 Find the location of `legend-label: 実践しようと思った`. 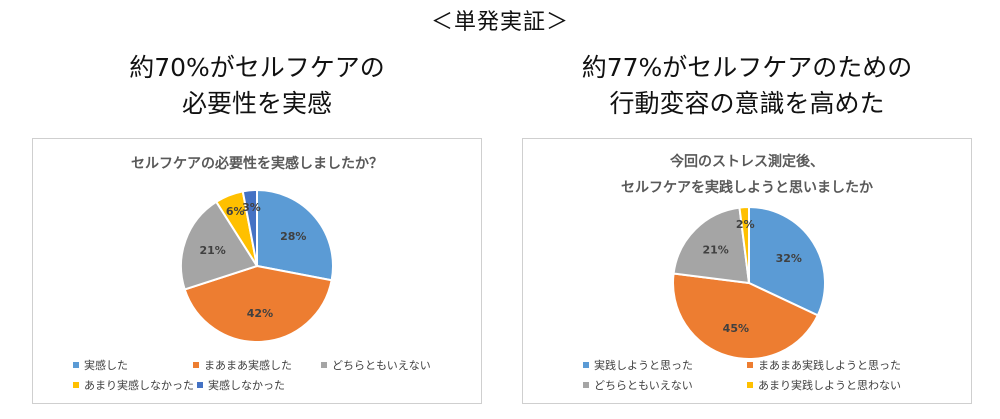

legend-label: 実践しようと思った is located at coordinates (643, 365).